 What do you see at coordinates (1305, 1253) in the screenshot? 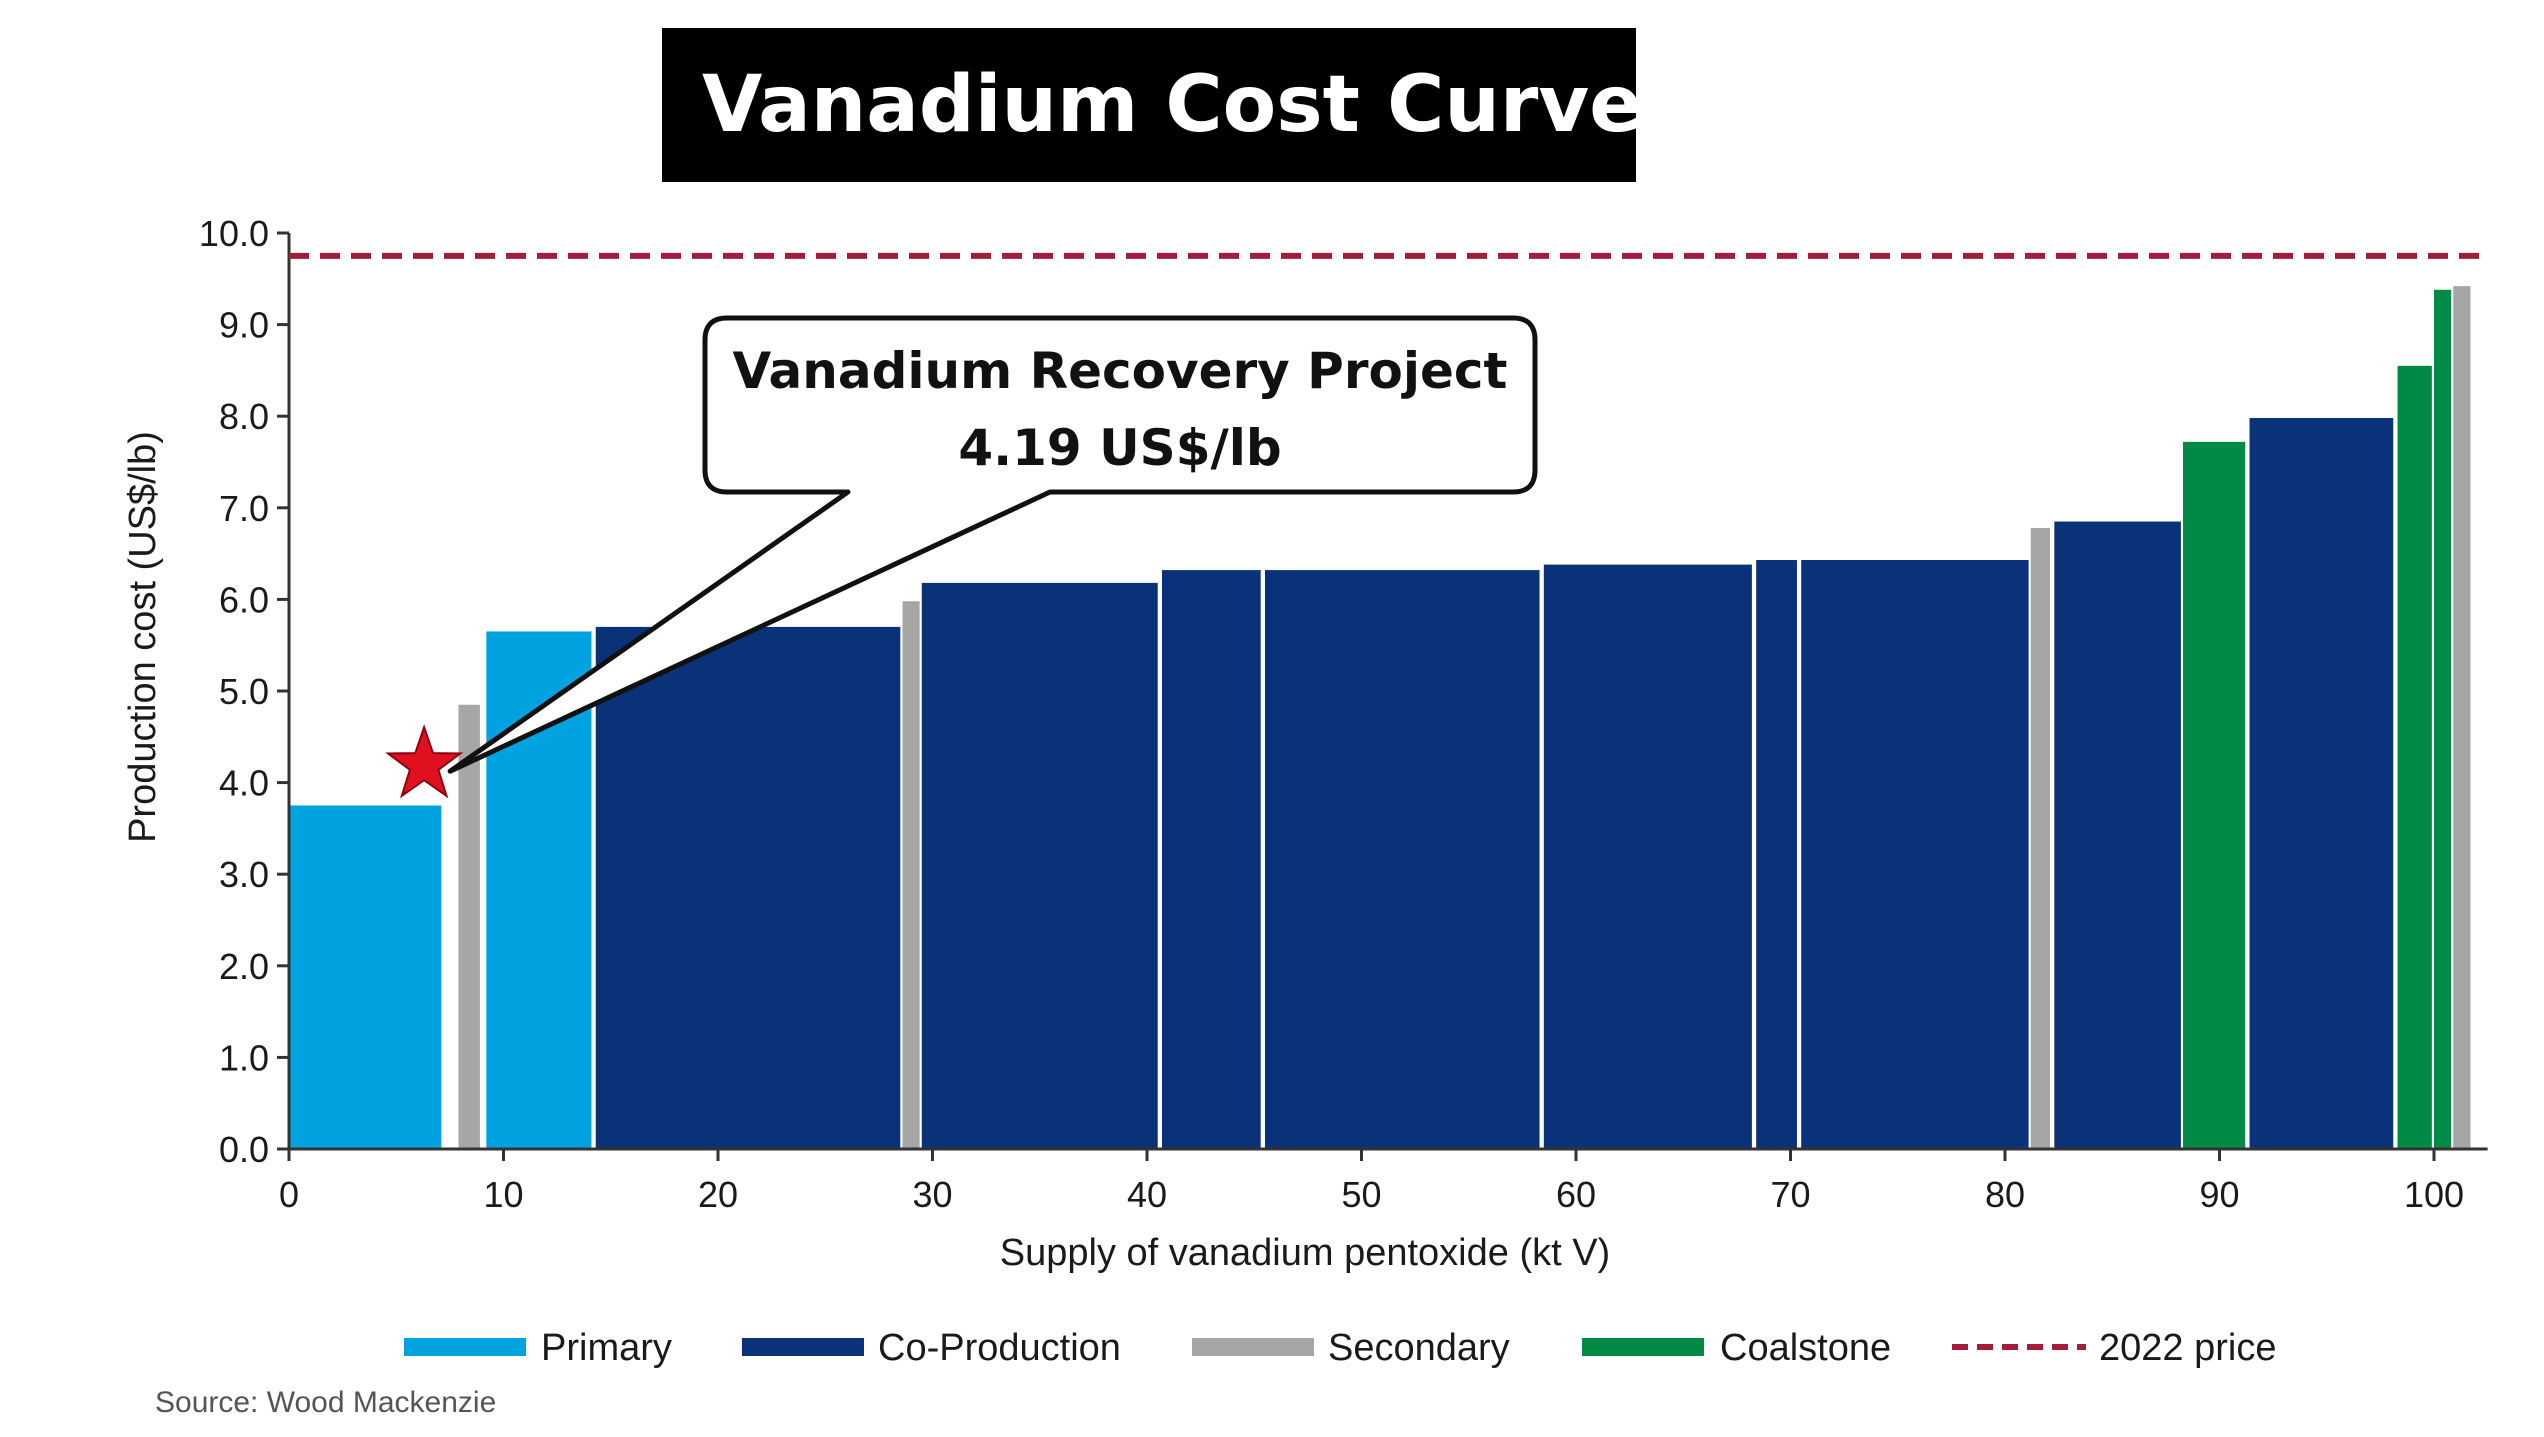
I see `x-axis-title: Supply of vanadium pentoxide (kt V)` at bounding box center [1305, 1253].